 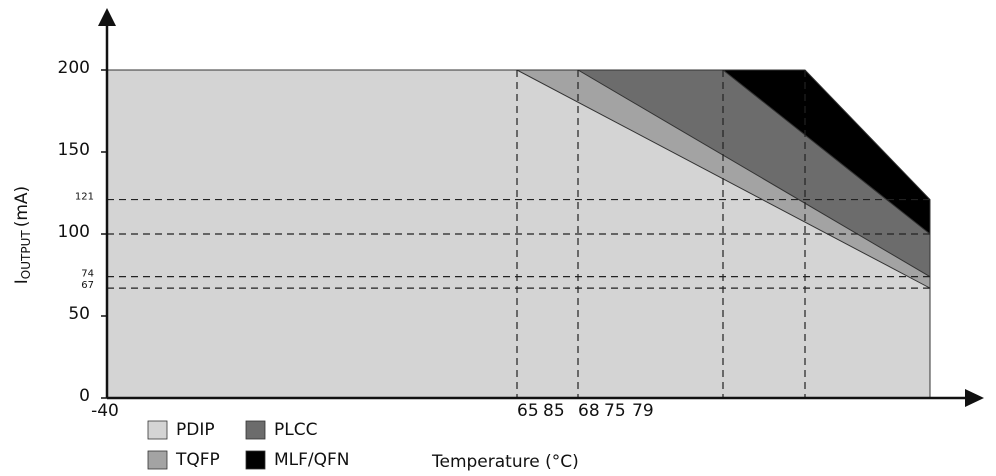 I want to click on legend-label: MLF/QFN, so click(x=312, y=460).